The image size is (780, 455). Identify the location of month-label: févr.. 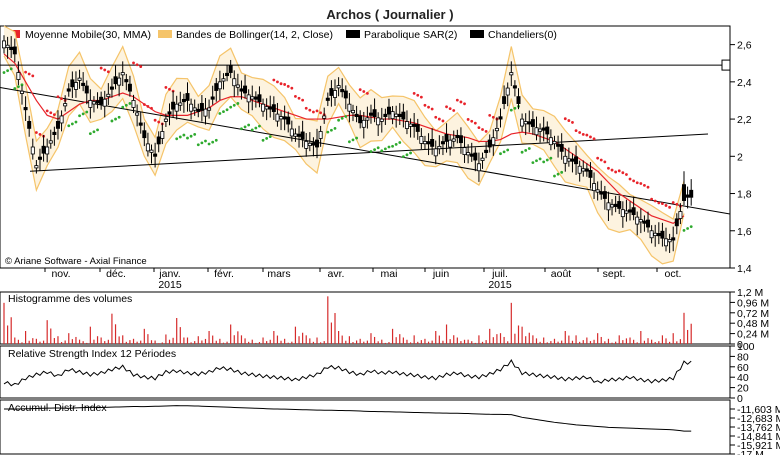
(224, 274).